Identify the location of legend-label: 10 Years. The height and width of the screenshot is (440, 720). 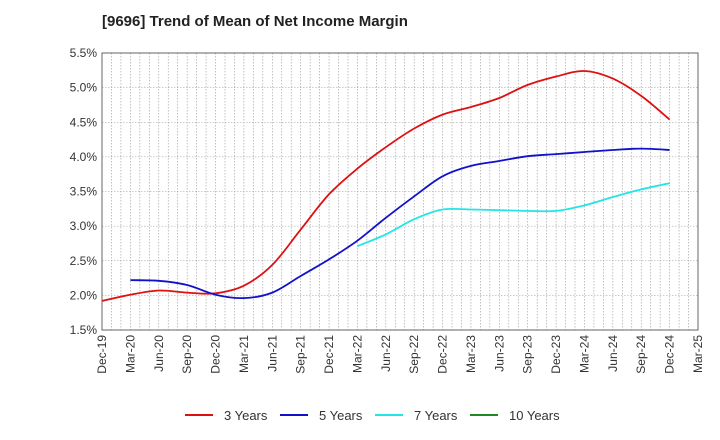
(534, 415).